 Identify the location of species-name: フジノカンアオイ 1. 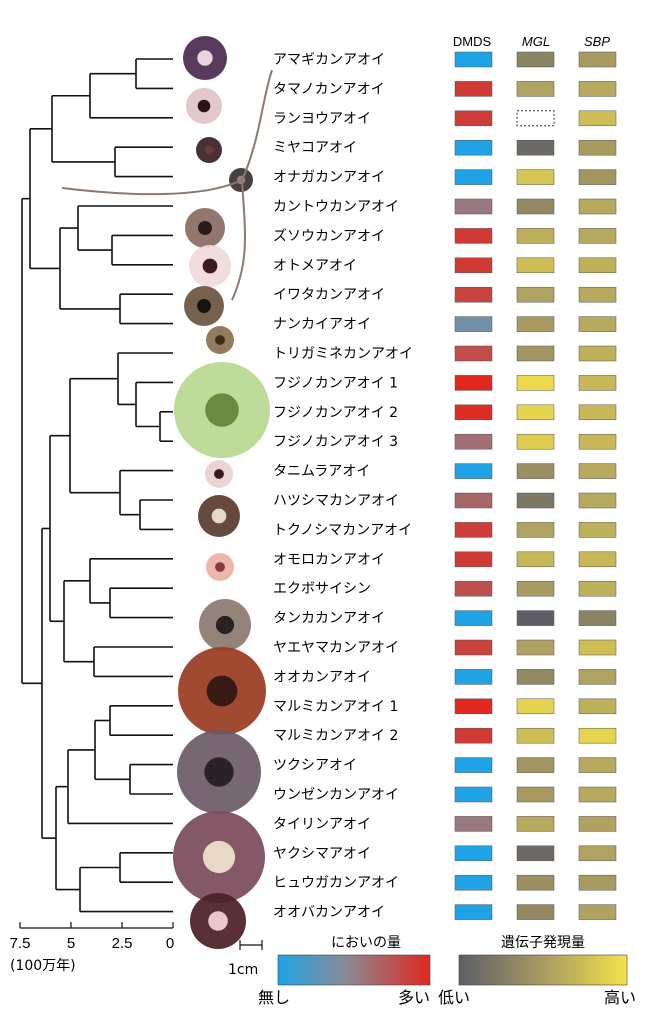
(335, 383).